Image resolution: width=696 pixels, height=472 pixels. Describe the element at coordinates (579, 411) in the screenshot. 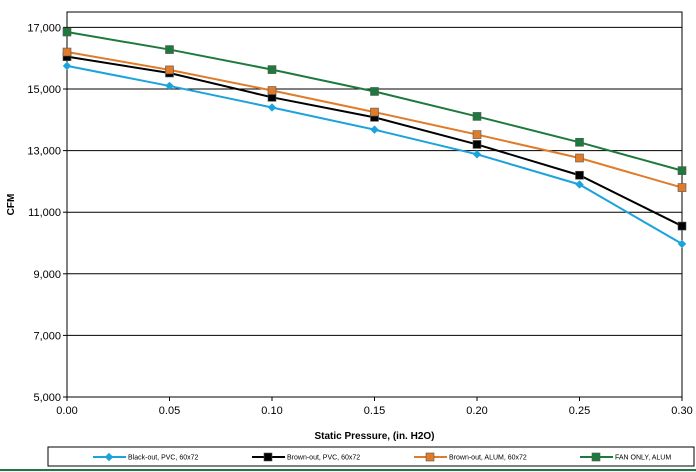

I see `x-tick-label: 0.25` at that location.